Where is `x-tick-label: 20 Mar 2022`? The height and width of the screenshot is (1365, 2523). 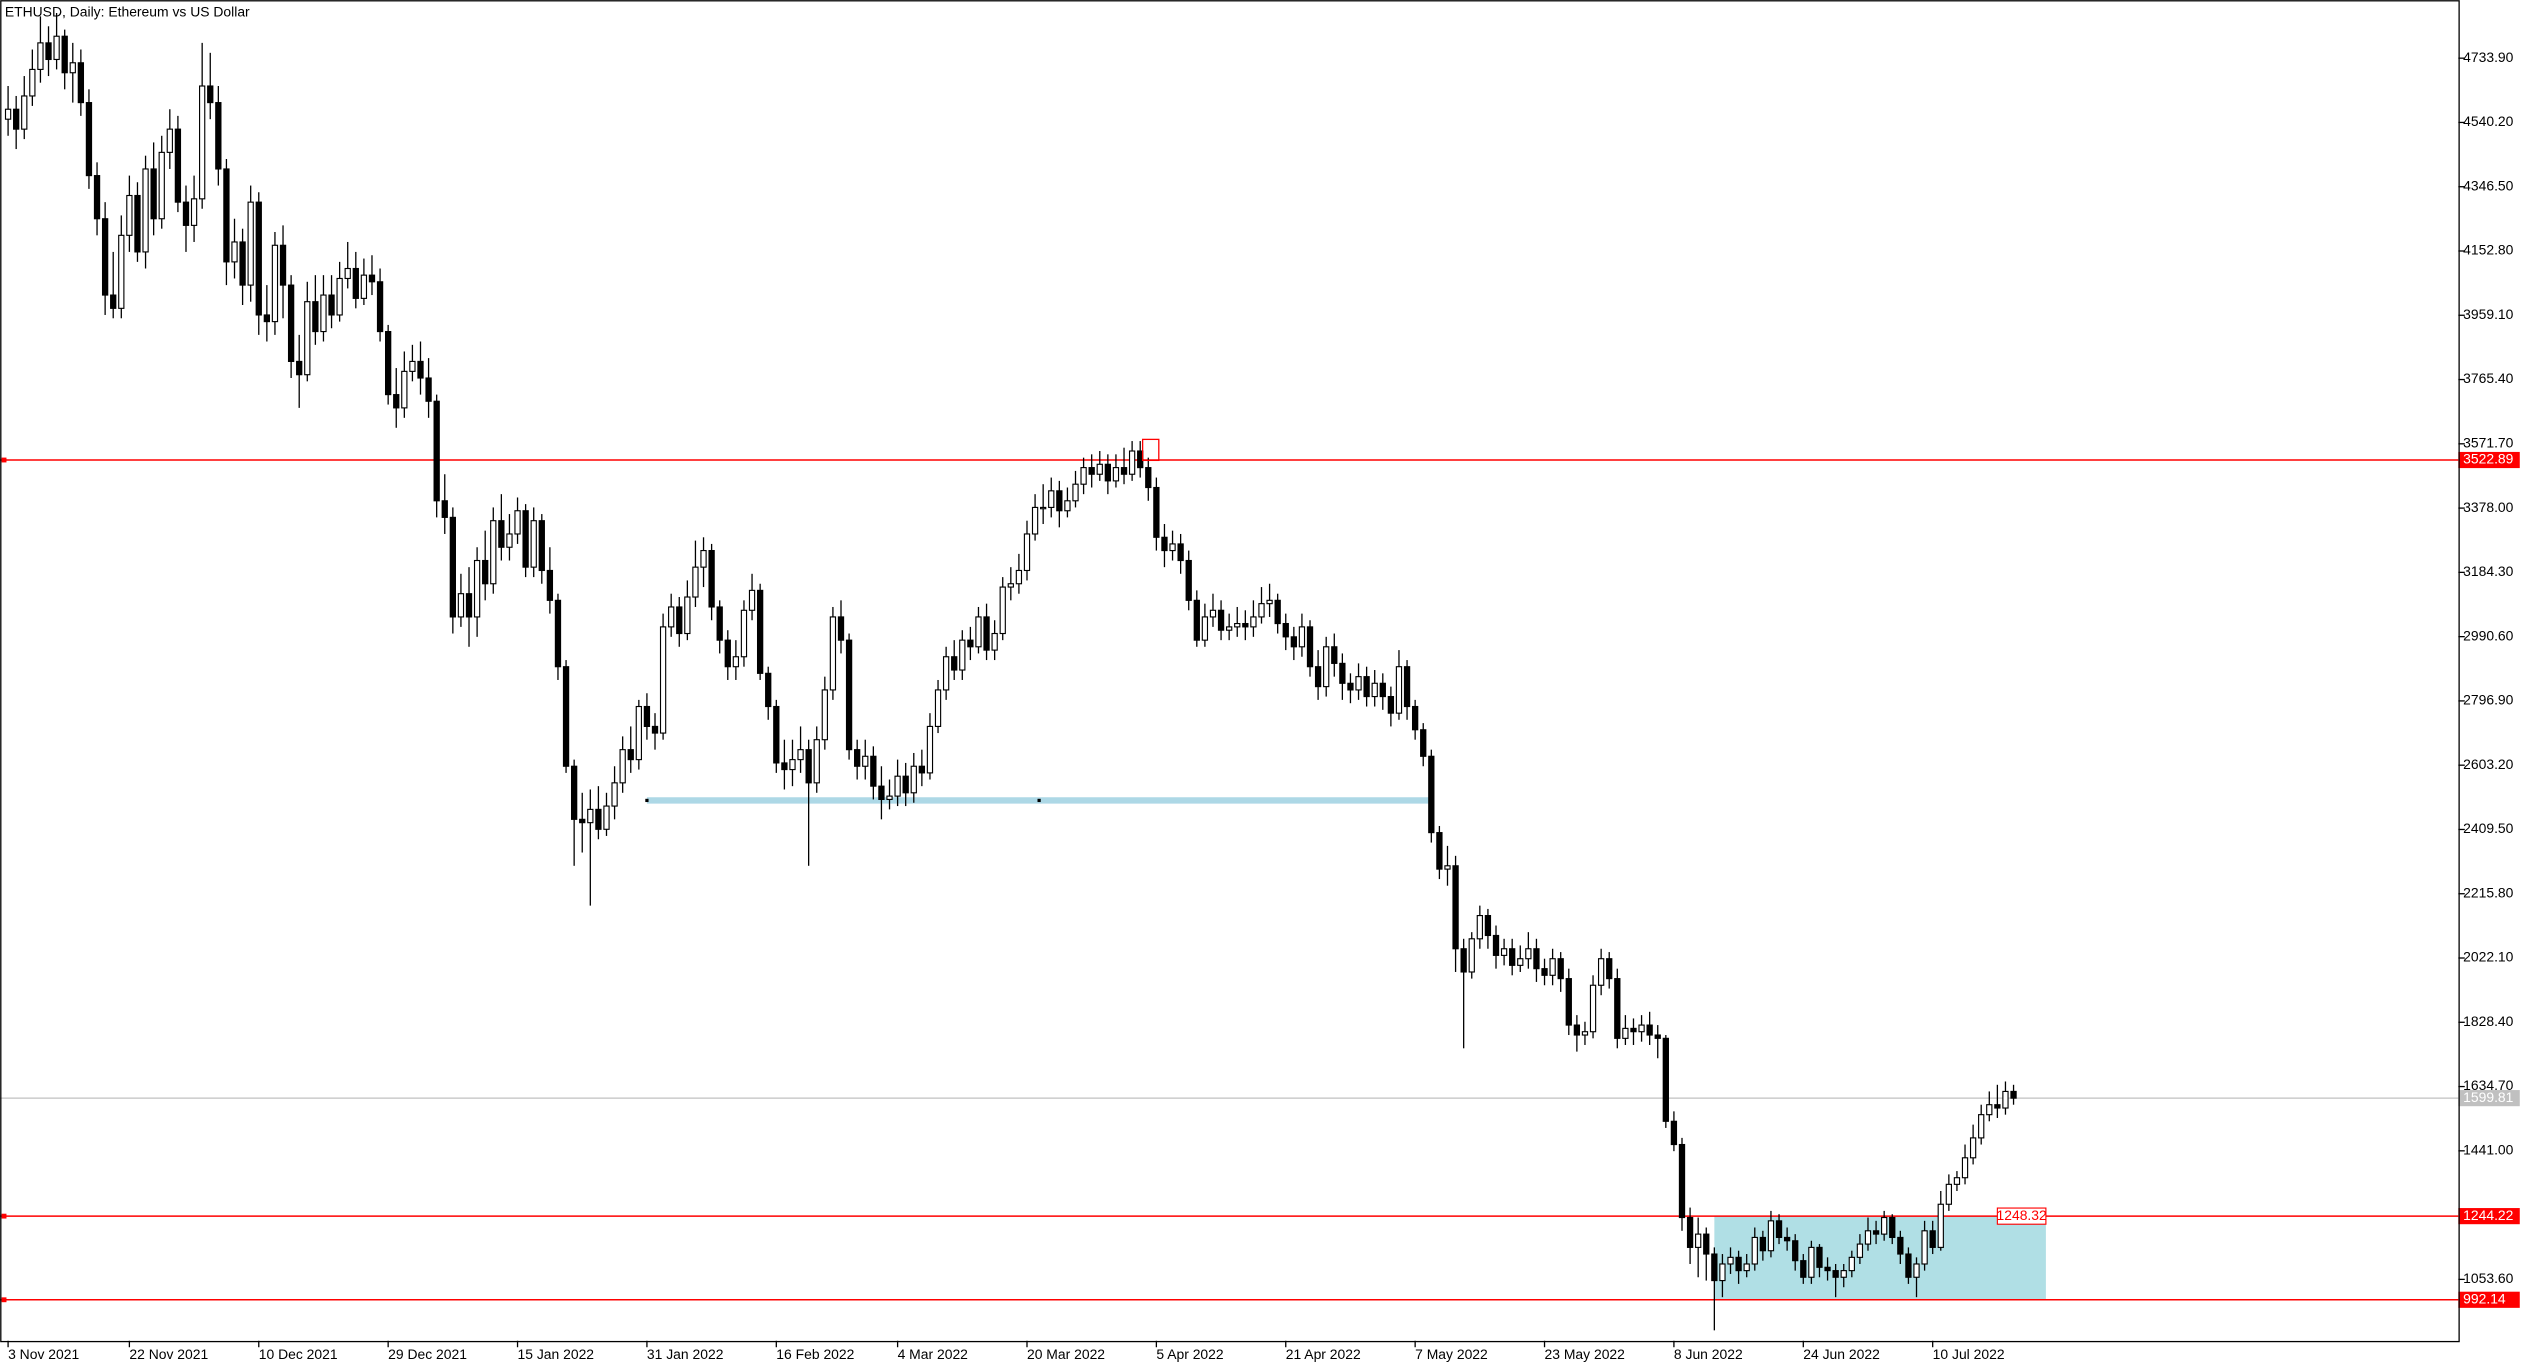
x-tick-label: 20 Mar 2022 is located at coordinates (1066, 1354).